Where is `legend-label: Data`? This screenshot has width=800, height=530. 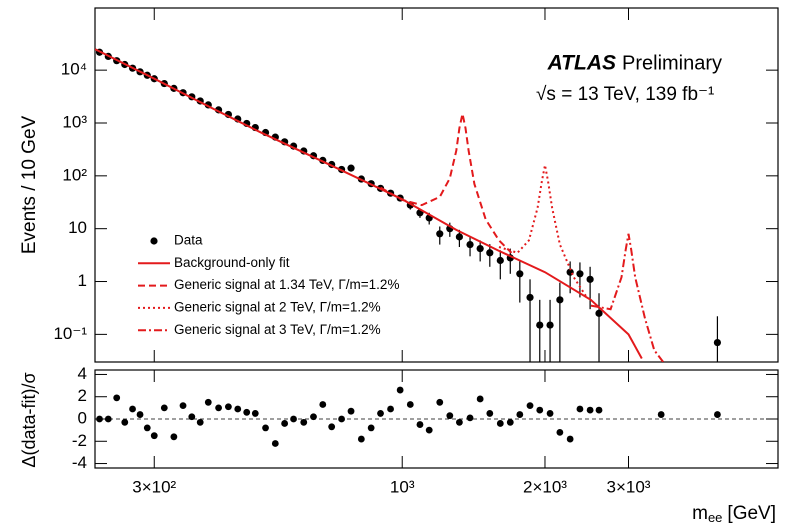
legend-label: Data is located at coordinates (188, 240).